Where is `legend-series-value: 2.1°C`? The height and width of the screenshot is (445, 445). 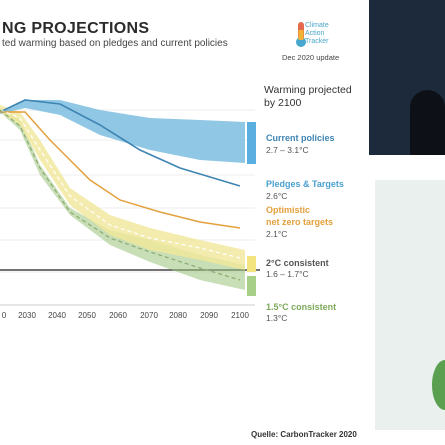
legend-series-value: 2.1°C is located at coordinates (276, 234).